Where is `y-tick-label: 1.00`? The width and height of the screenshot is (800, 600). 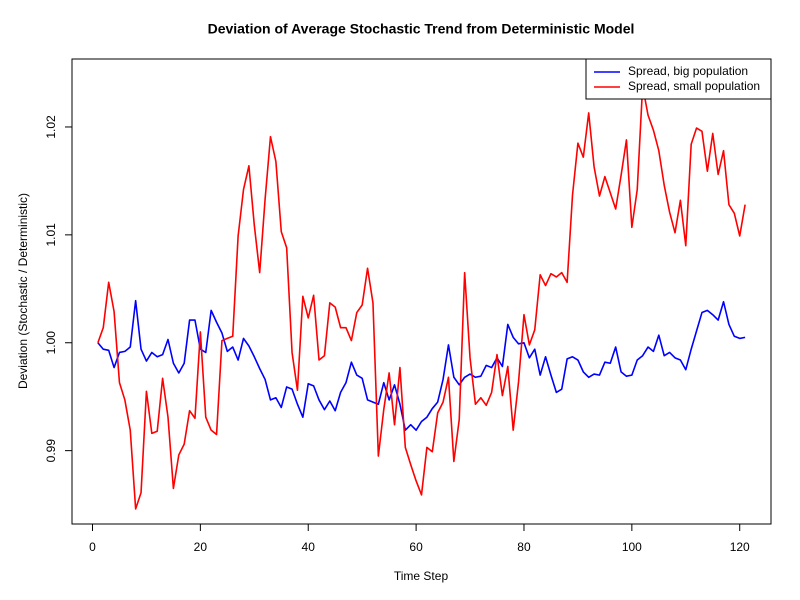
y-tick-label: 1.00 is located at coordinates (51, 343).